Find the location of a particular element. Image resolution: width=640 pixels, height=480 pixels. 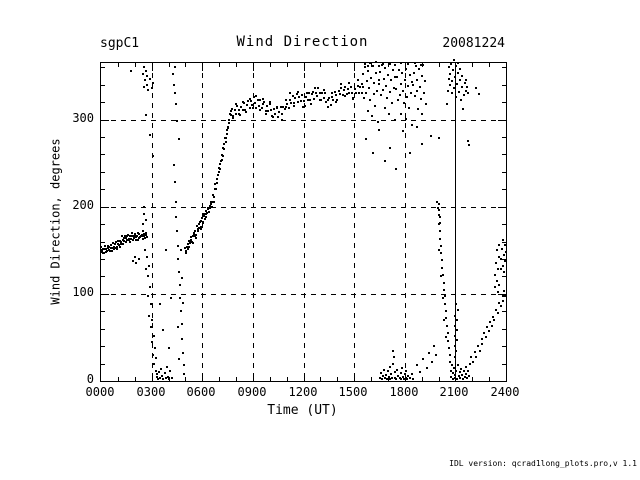

horizontal-gridline is located at coordinates (303, 294).